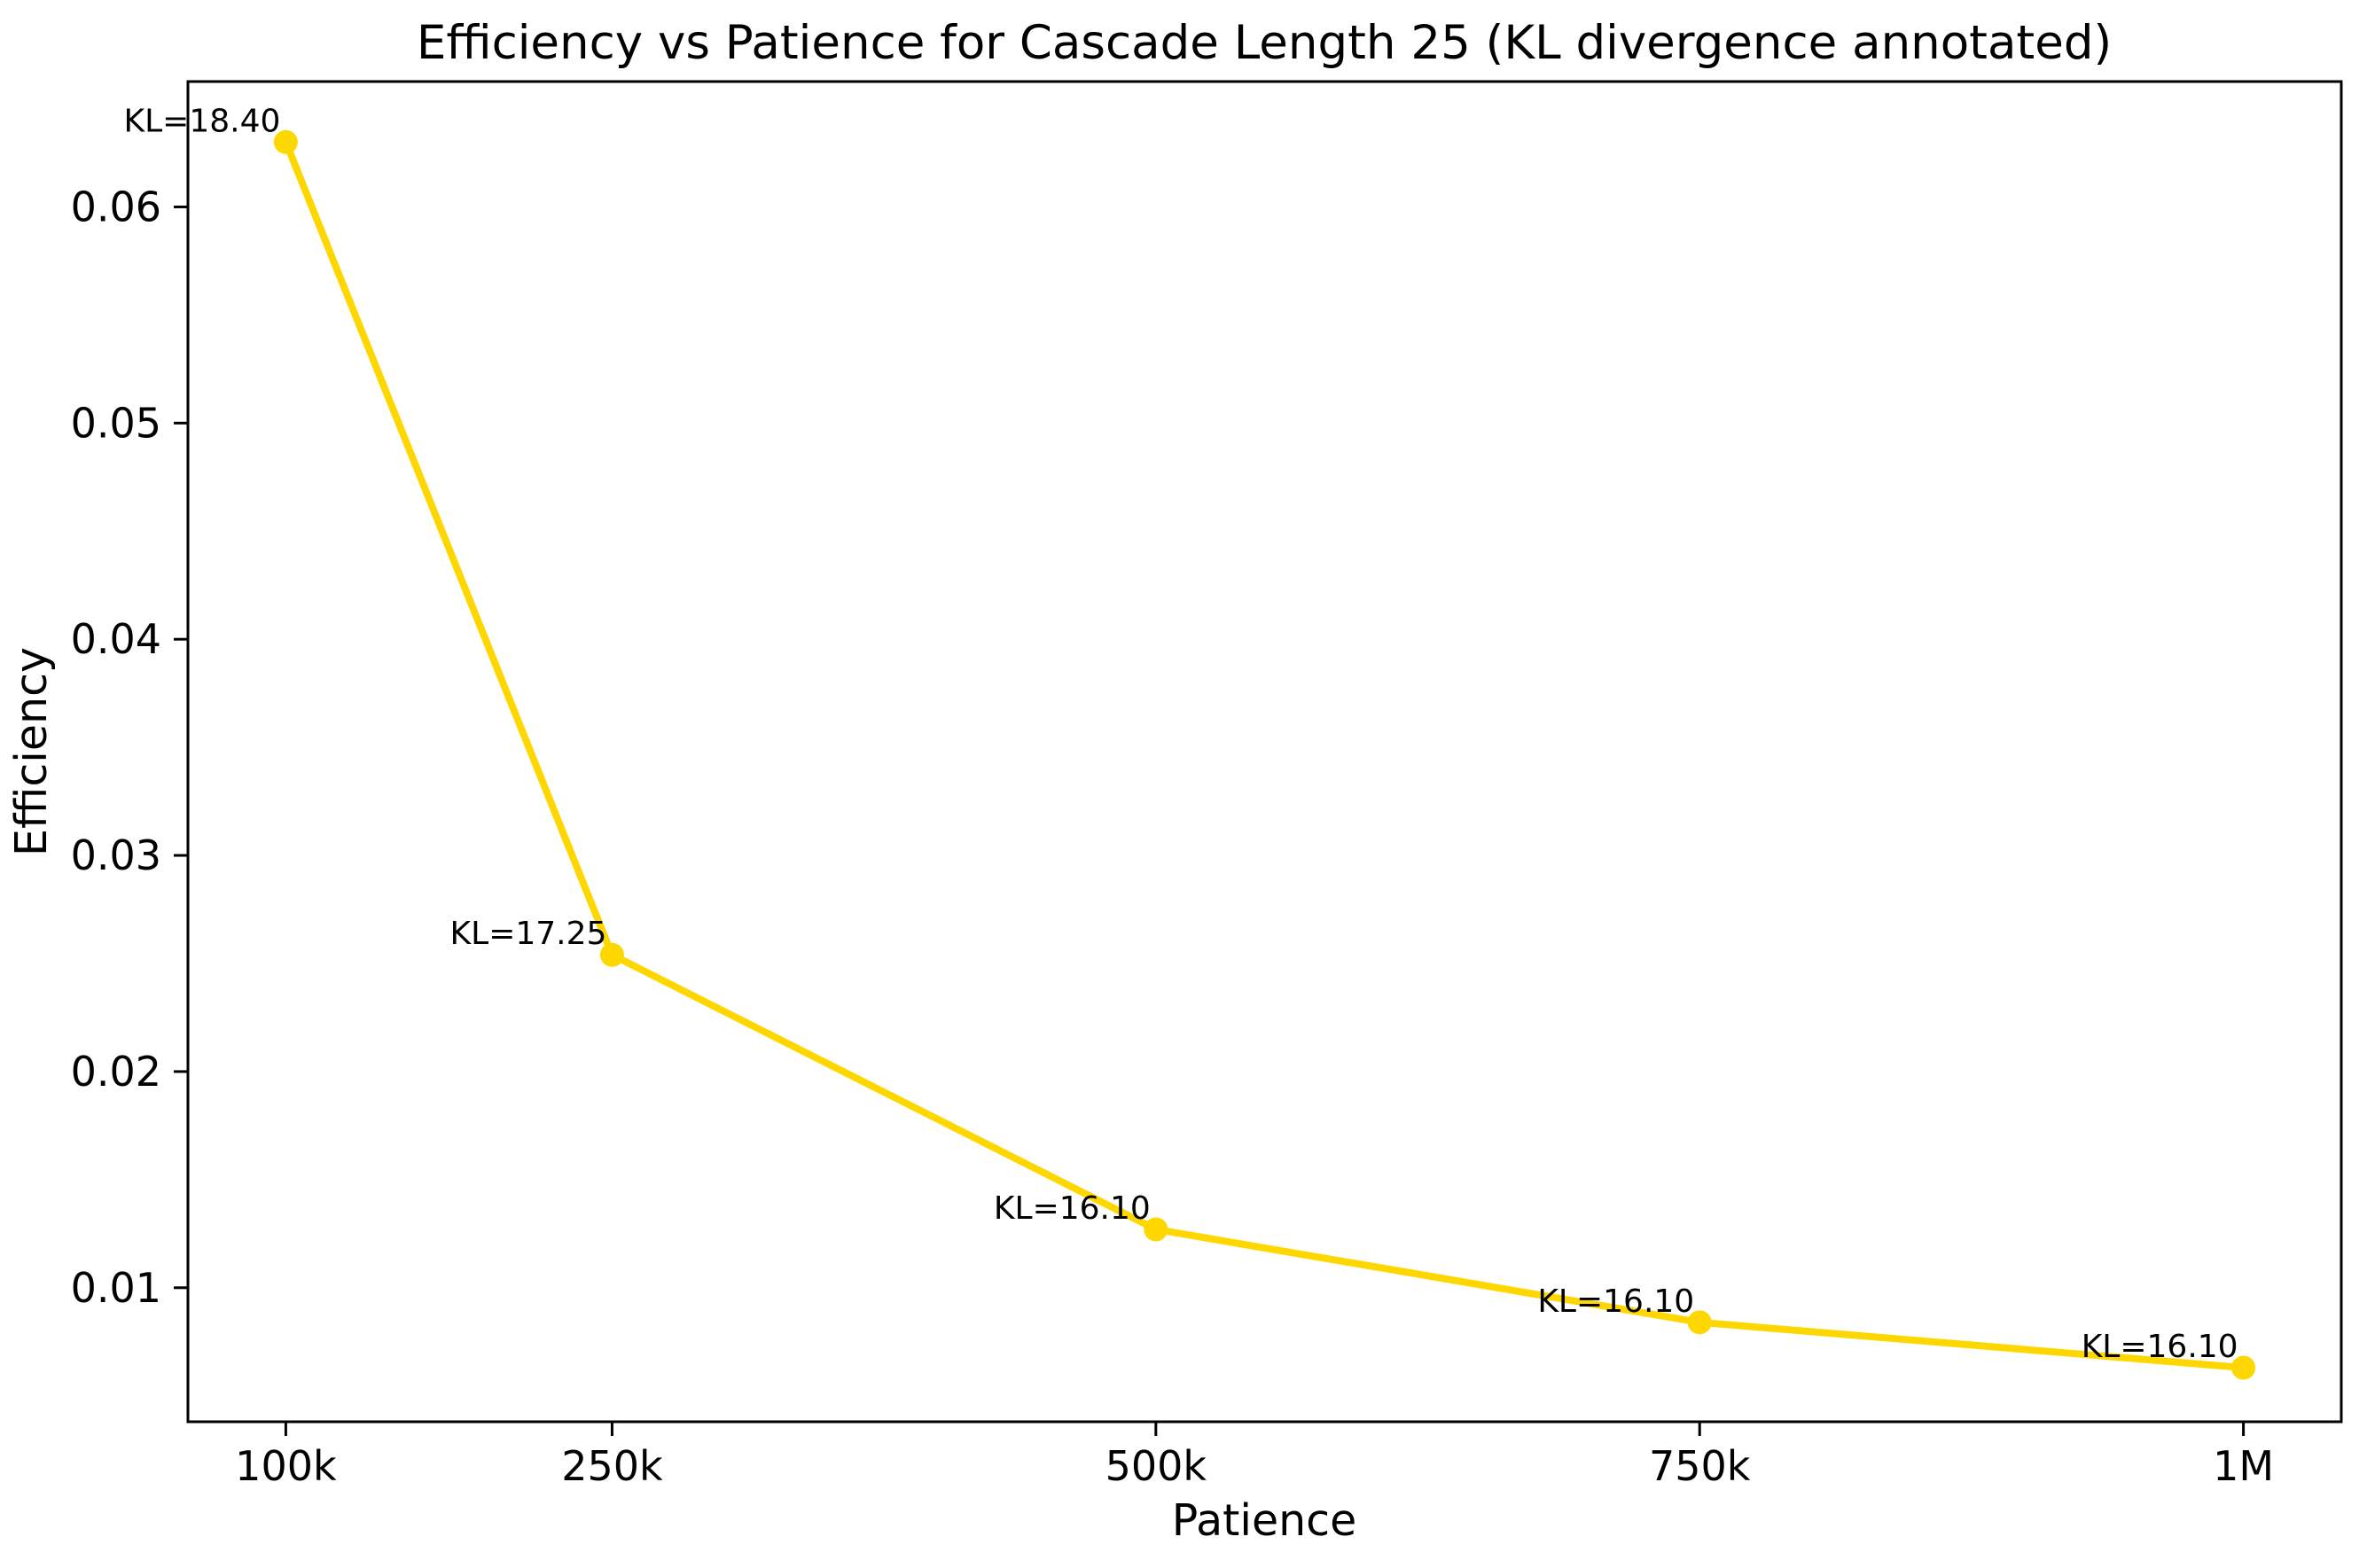  What do you see at coordinates (116, 639) in the screenshot?
I see `y-tick-label: 0.04` at bounding box center [116, 639].